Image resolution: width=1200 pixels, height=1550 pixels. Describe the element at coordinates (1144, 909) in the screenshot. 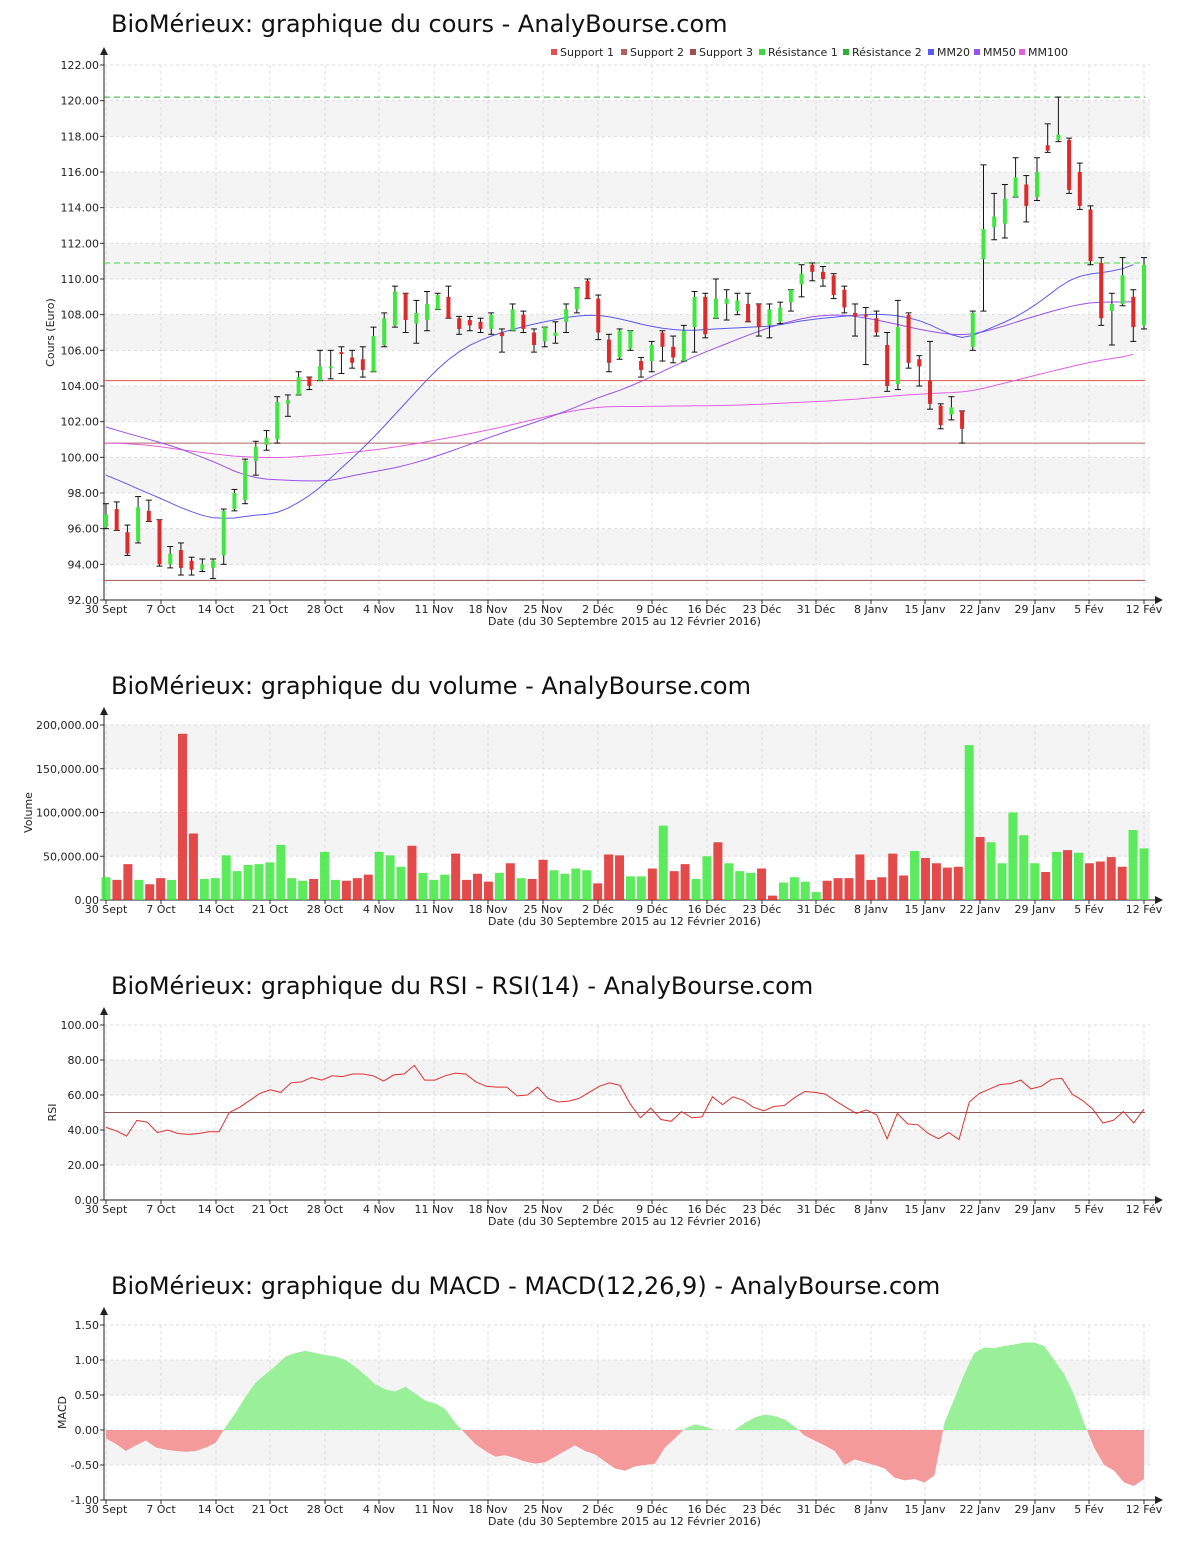

I see `x-tick-label: 12 Fév` at that location.